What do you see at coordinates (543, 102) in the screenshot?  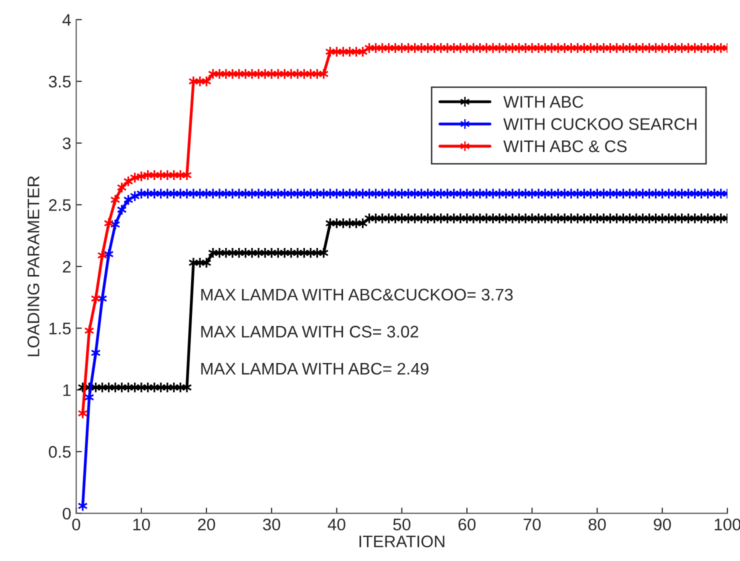 I see `legend-label: WITH ABC` at bounding box center [543, 102].